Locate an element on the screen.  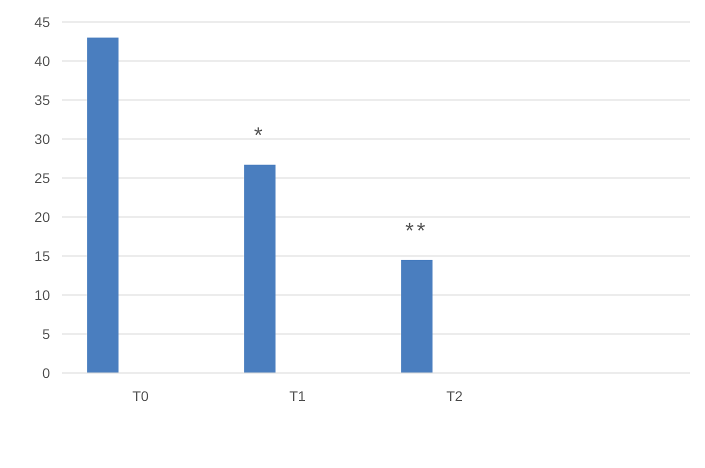
y-tick-label: 40 is located at coordinates (42, 60).